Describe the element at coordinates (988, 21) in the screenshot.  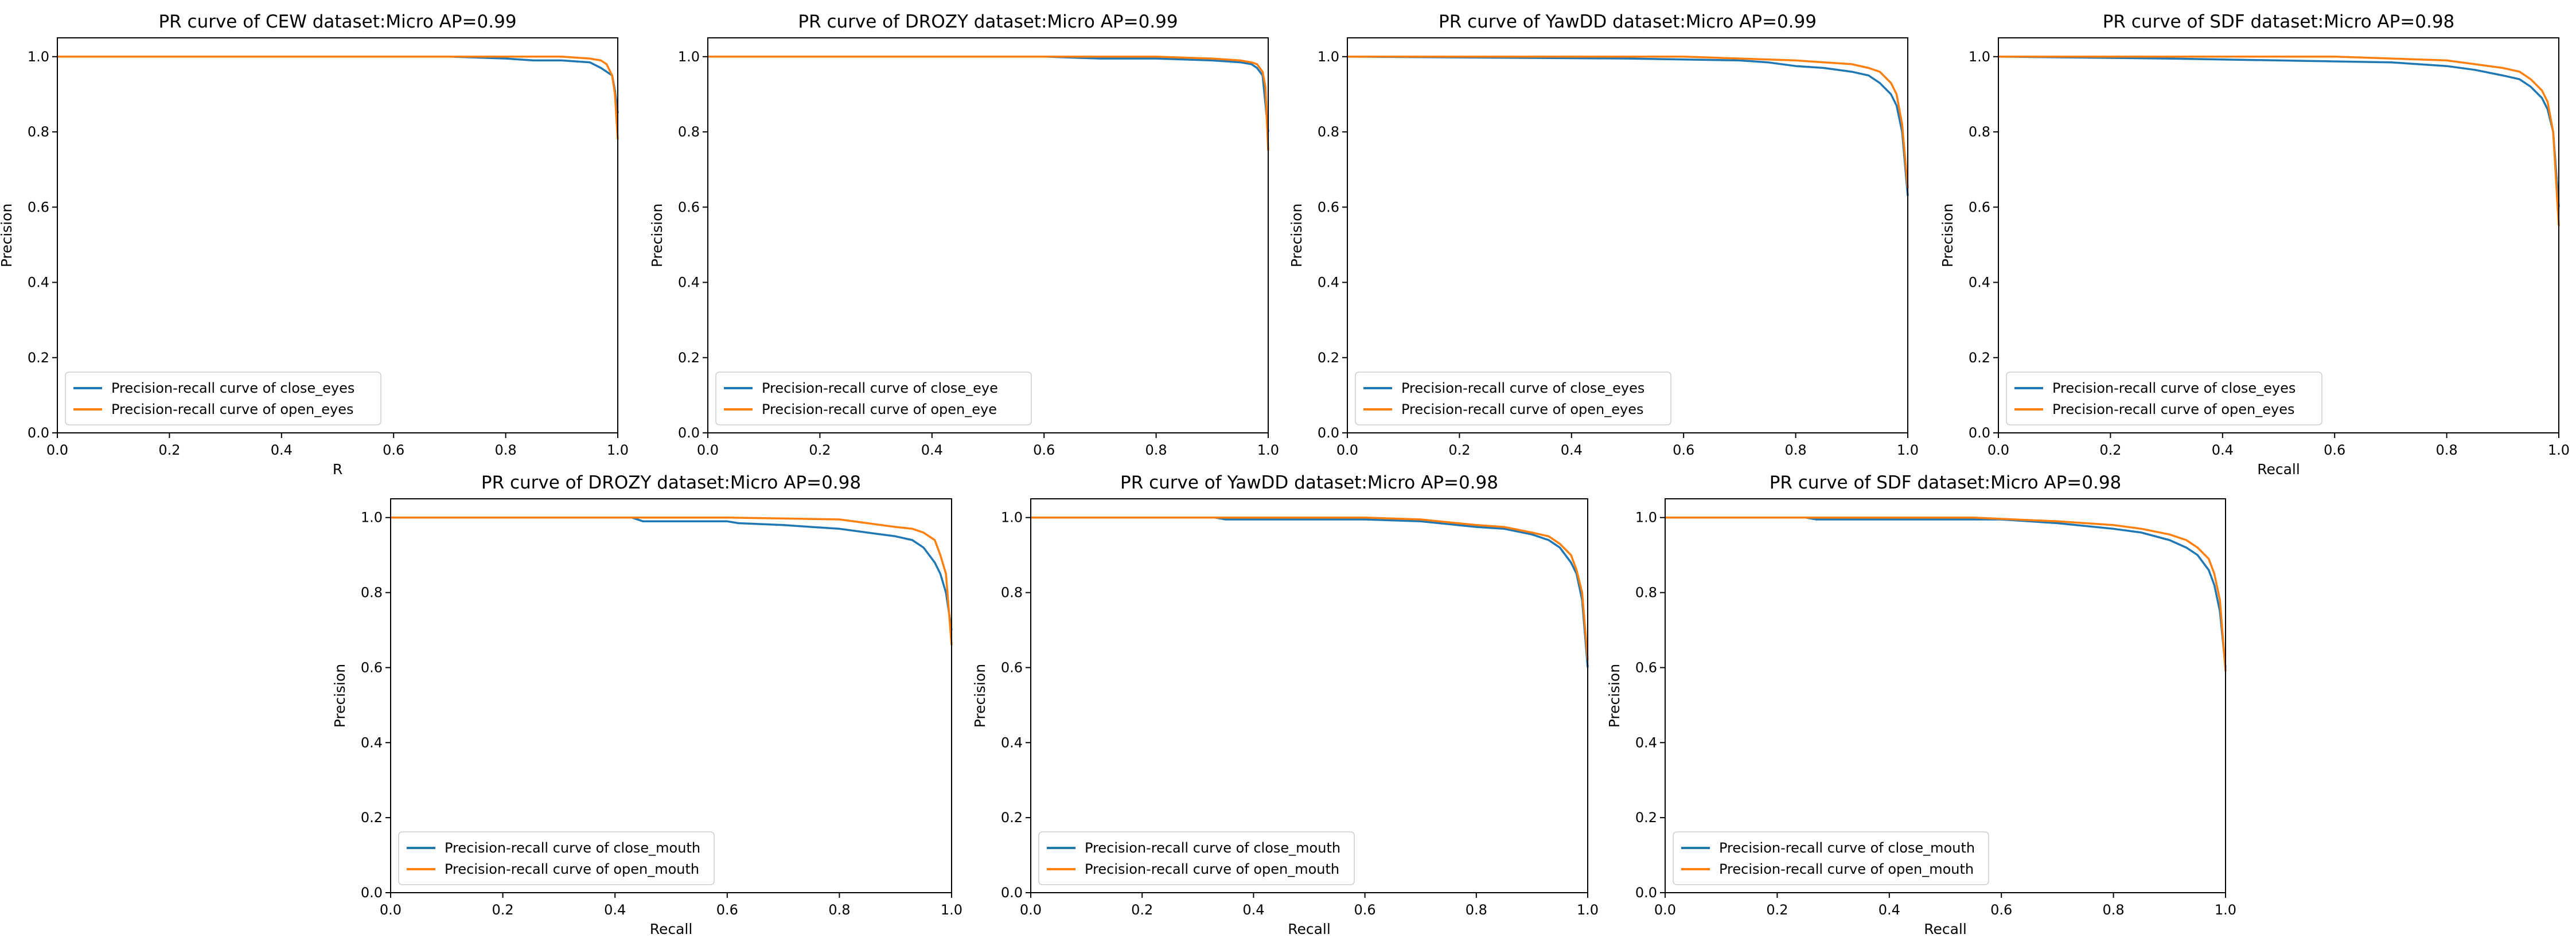
I see `chart-title: PR curve of DROZY dataset:Micro AP=0.99` at that location.